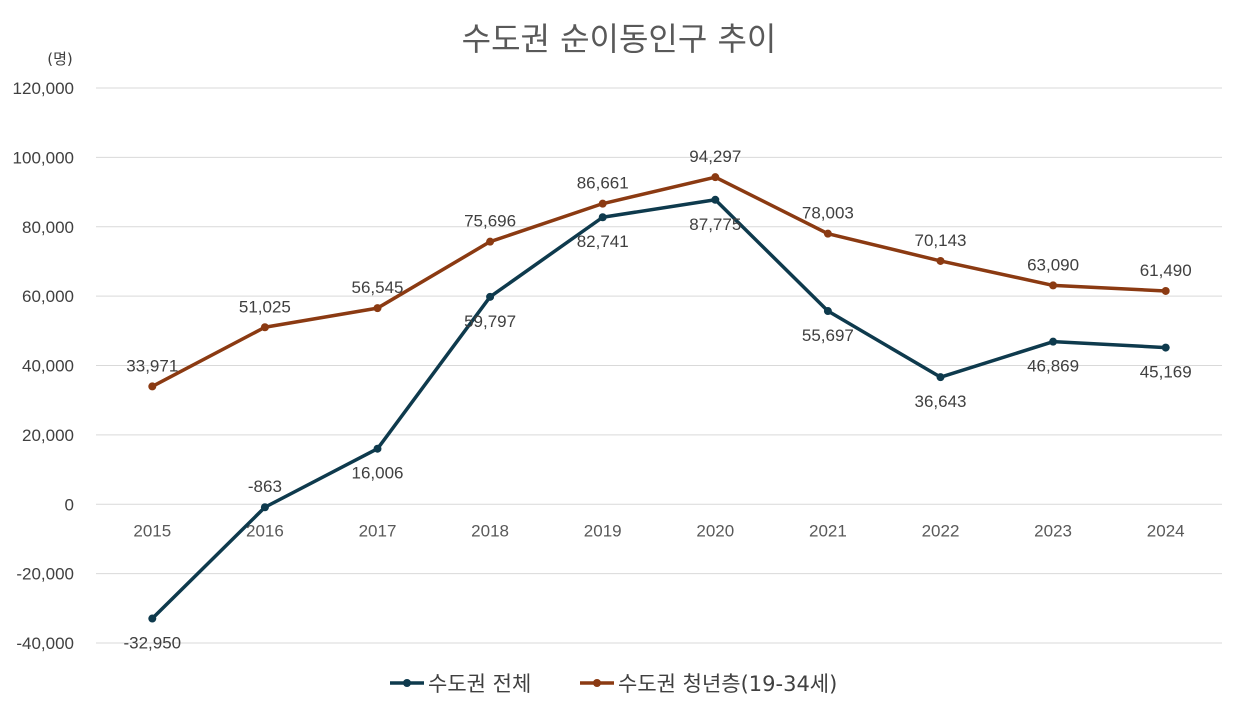 This screenshot has height=711, width=1238. I want to click on data-label: 59,797, so click(490, 321).